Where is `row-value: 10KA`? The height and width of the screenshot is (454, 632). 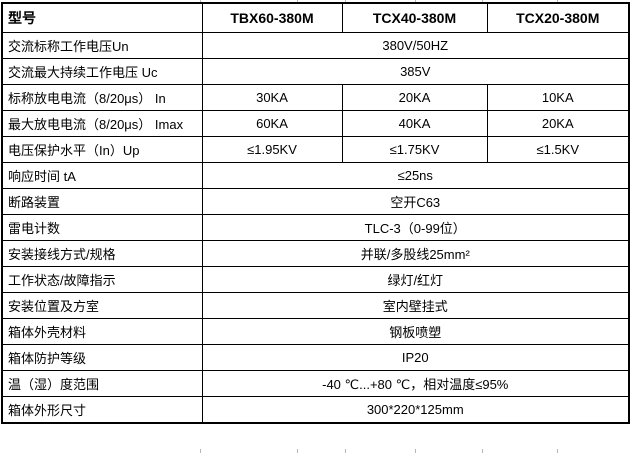 row-value: 10KA is located at coordinates (558, 97).